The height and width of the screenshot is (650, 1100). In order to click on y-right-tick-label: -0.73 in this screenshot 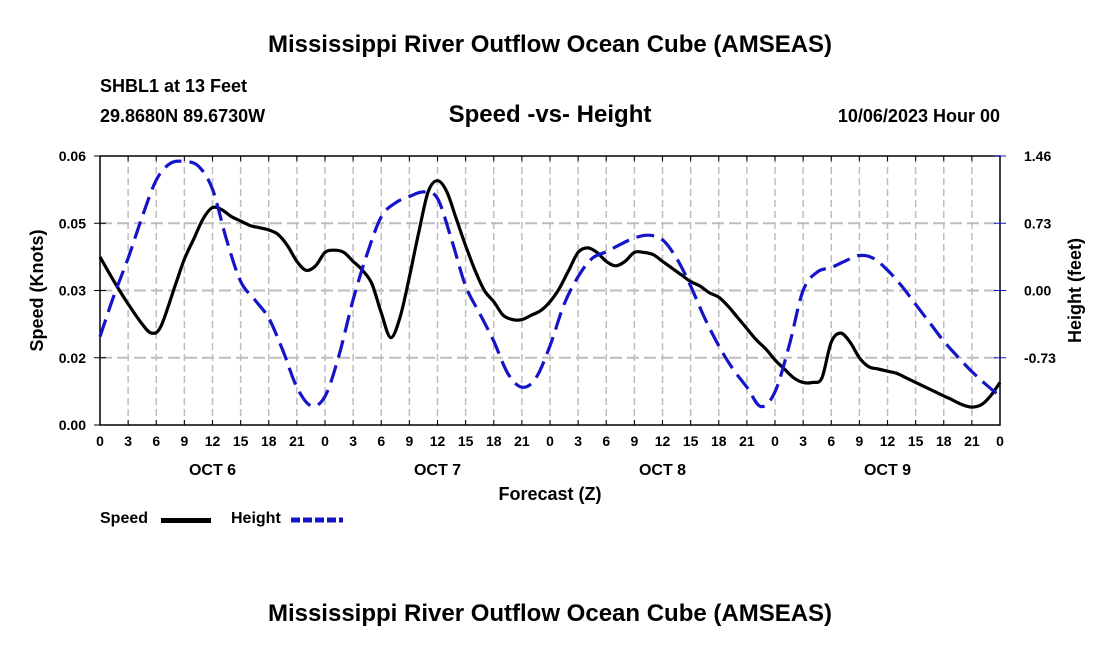, I will do `click(1040, 358)`.